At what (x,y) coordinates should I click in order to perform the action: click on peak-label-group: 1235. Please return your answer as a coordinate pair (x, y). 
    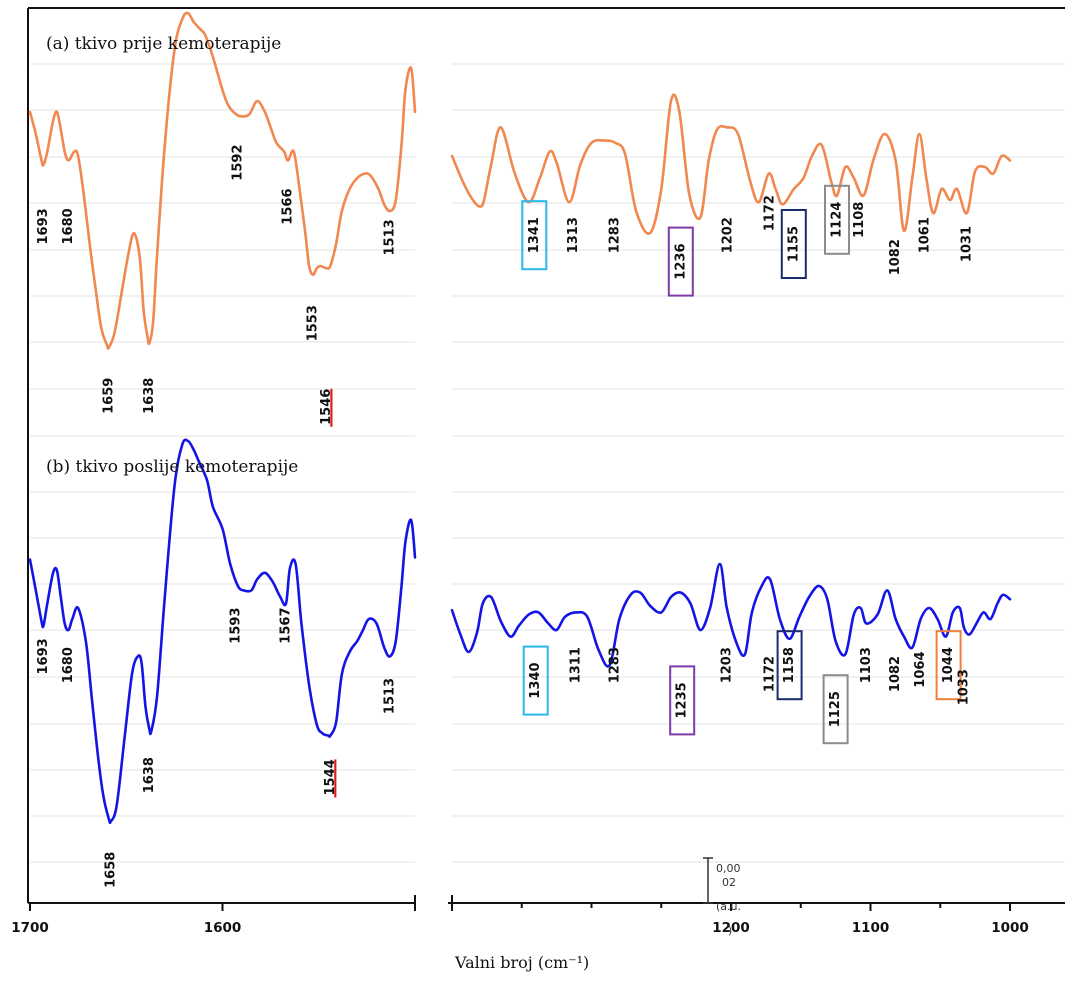
    Looking at the image, I should click on (682, 700).